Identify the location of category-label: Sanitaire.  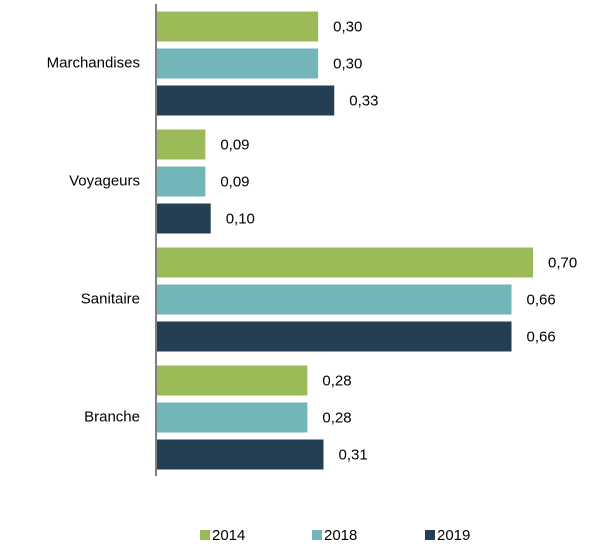
(110, 298).